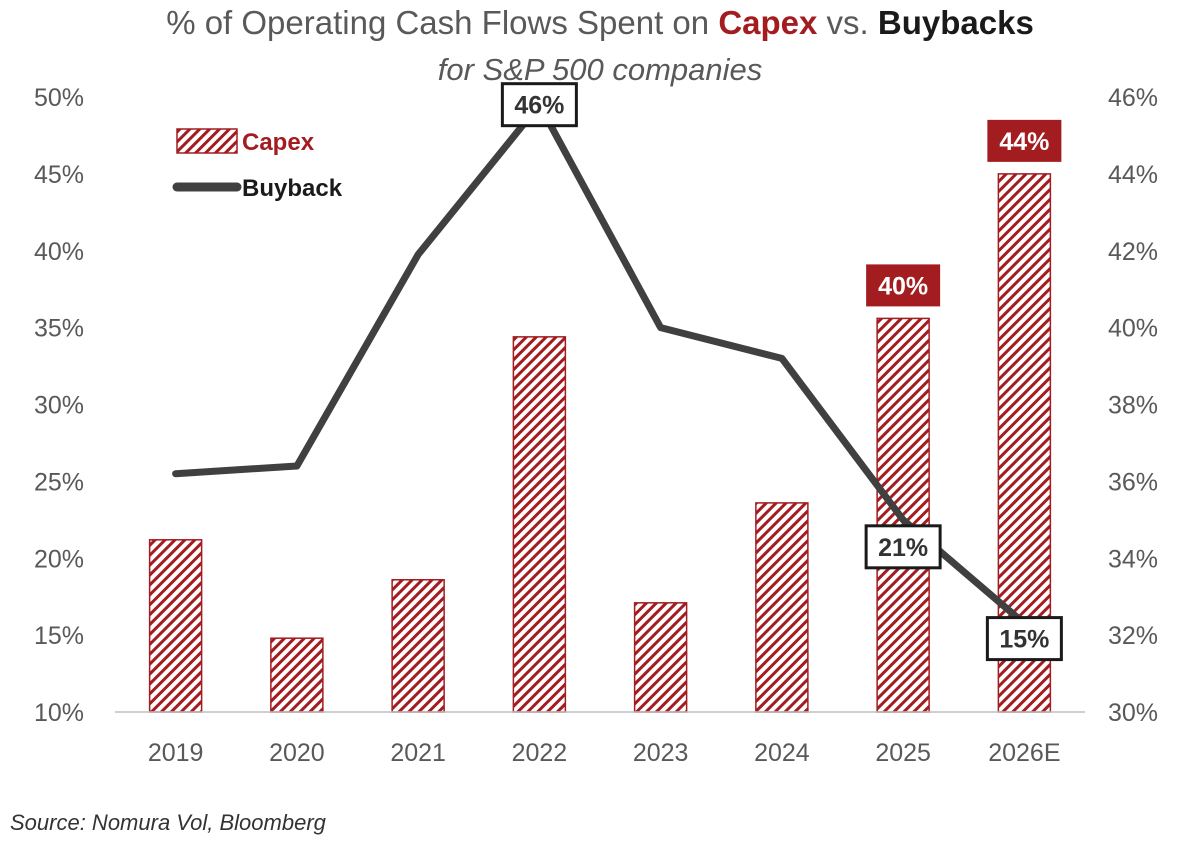 The image size is (1200, 845). What do you see at coordinates (59, 252) in the screenshot?
I see `left-tick-label: 40%` at bounding box center [59, 252].